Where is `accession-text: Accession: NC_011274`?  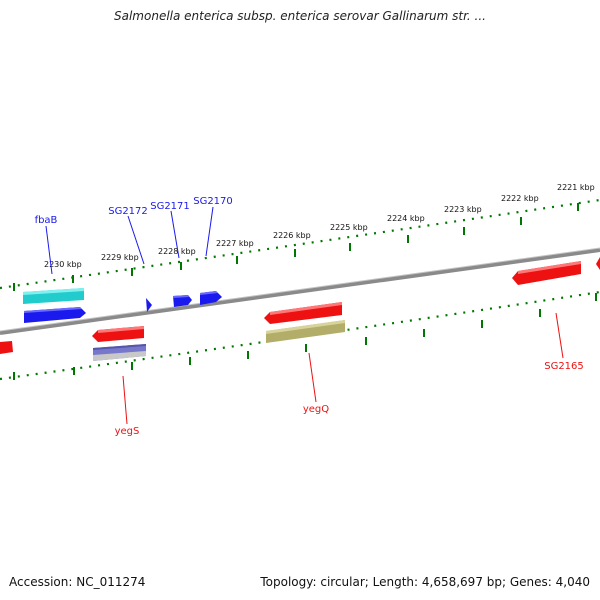
accession-text: Accession: NC_011274 is located at coordinates (77, 582).